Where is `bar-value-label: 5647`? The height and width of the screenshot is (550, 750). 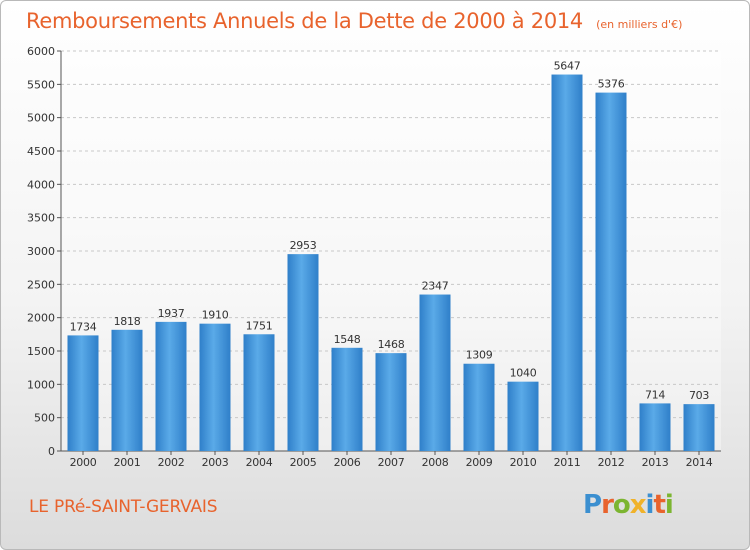
bar-value-label: 5647 is located at coordinates (567, 66).